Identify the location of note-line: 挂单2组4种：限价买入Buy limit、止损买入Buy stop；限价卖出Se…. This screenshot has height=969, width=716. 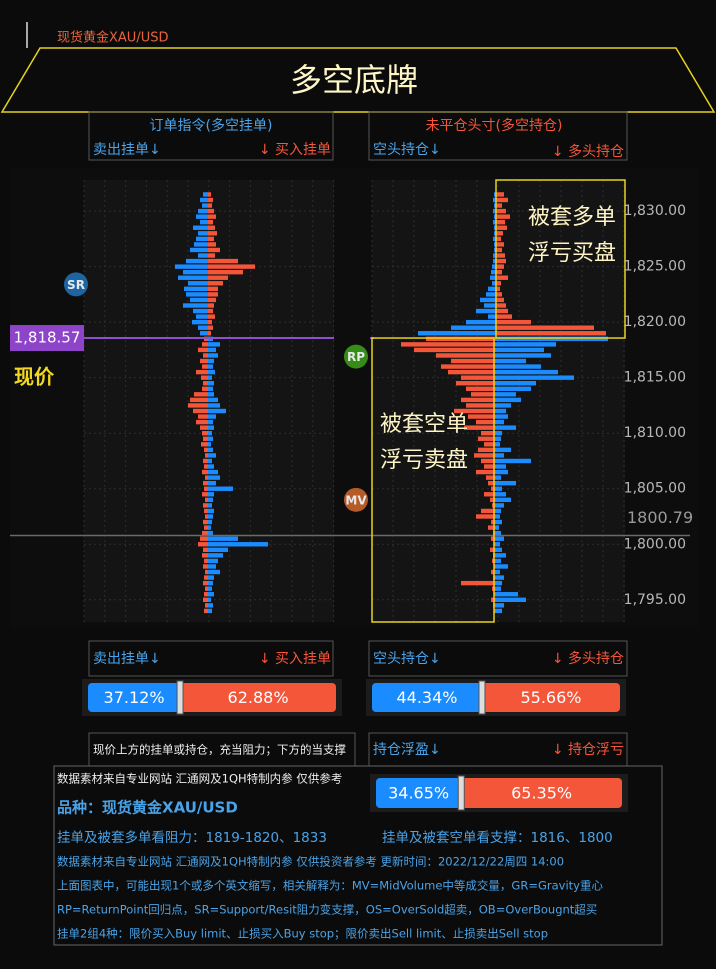
(302, 934).